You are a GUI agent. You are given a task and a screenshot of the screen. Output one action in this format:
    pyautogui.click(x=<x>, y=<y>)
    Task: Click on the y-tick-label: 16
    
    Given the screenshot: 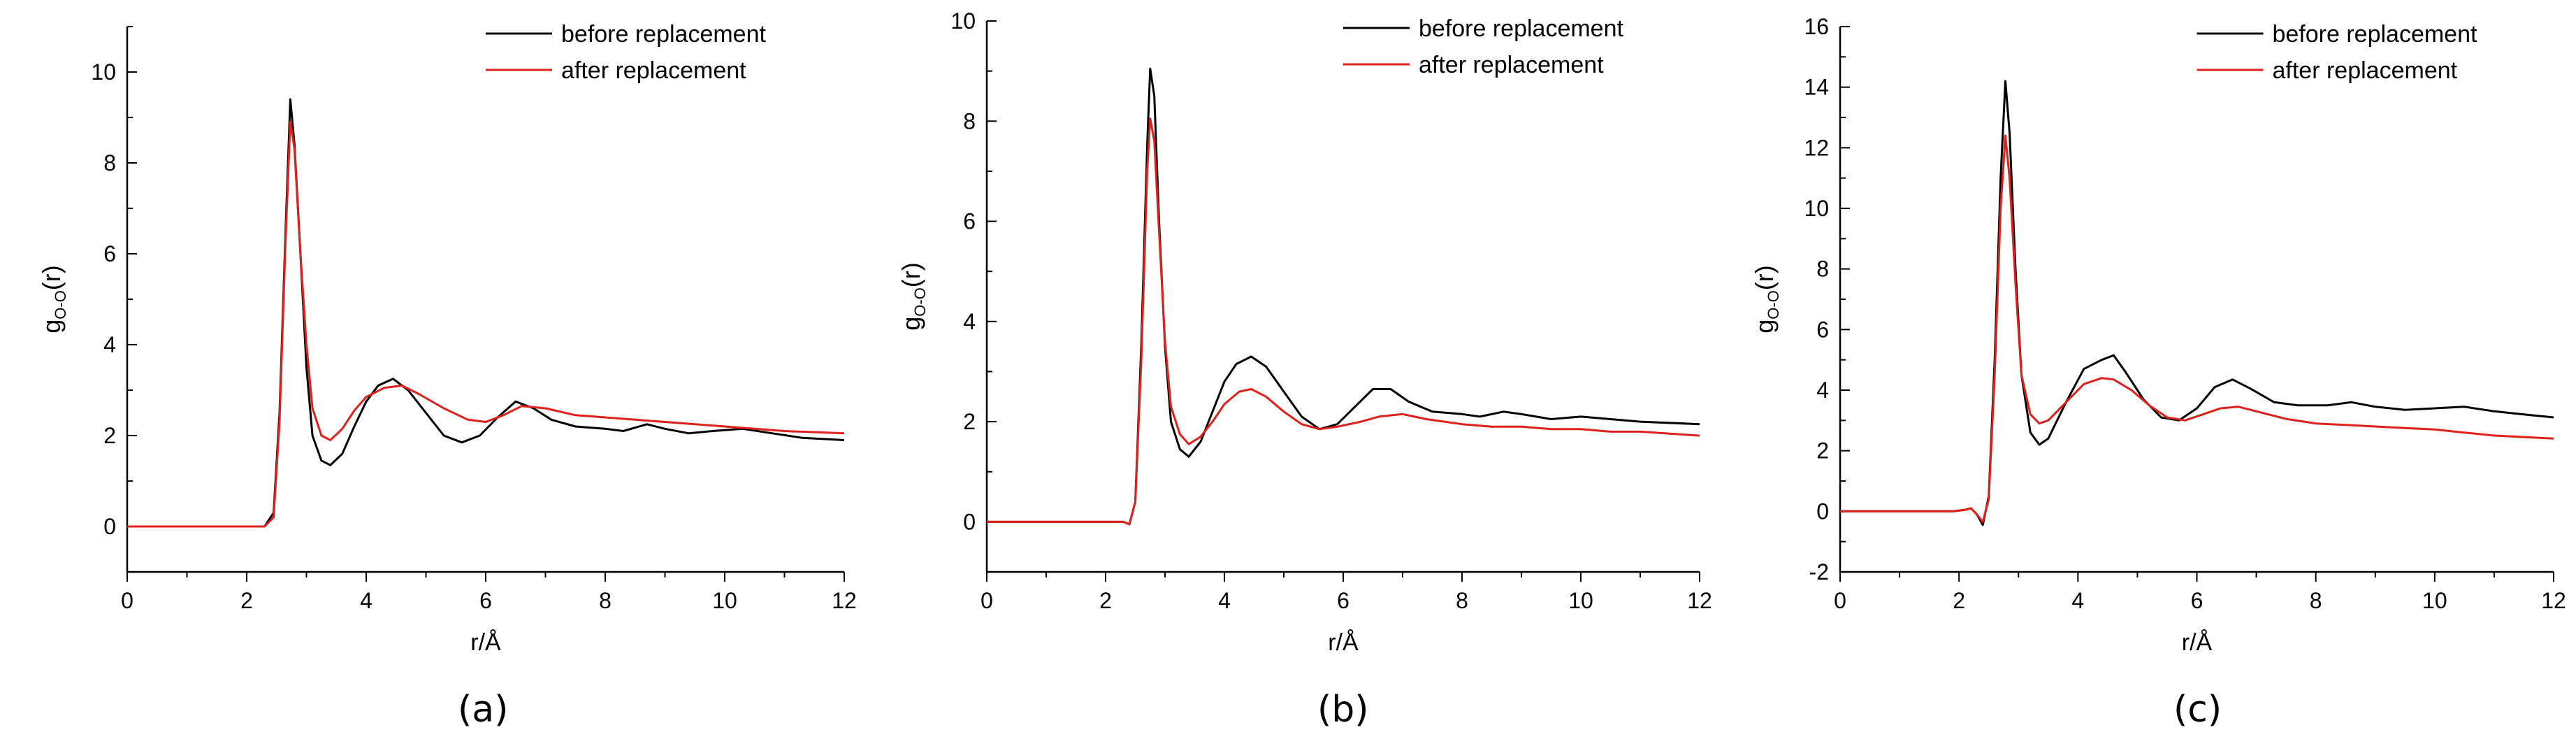 What is the action you would take?
    pyautogui.click(x=1816, y=26)
    